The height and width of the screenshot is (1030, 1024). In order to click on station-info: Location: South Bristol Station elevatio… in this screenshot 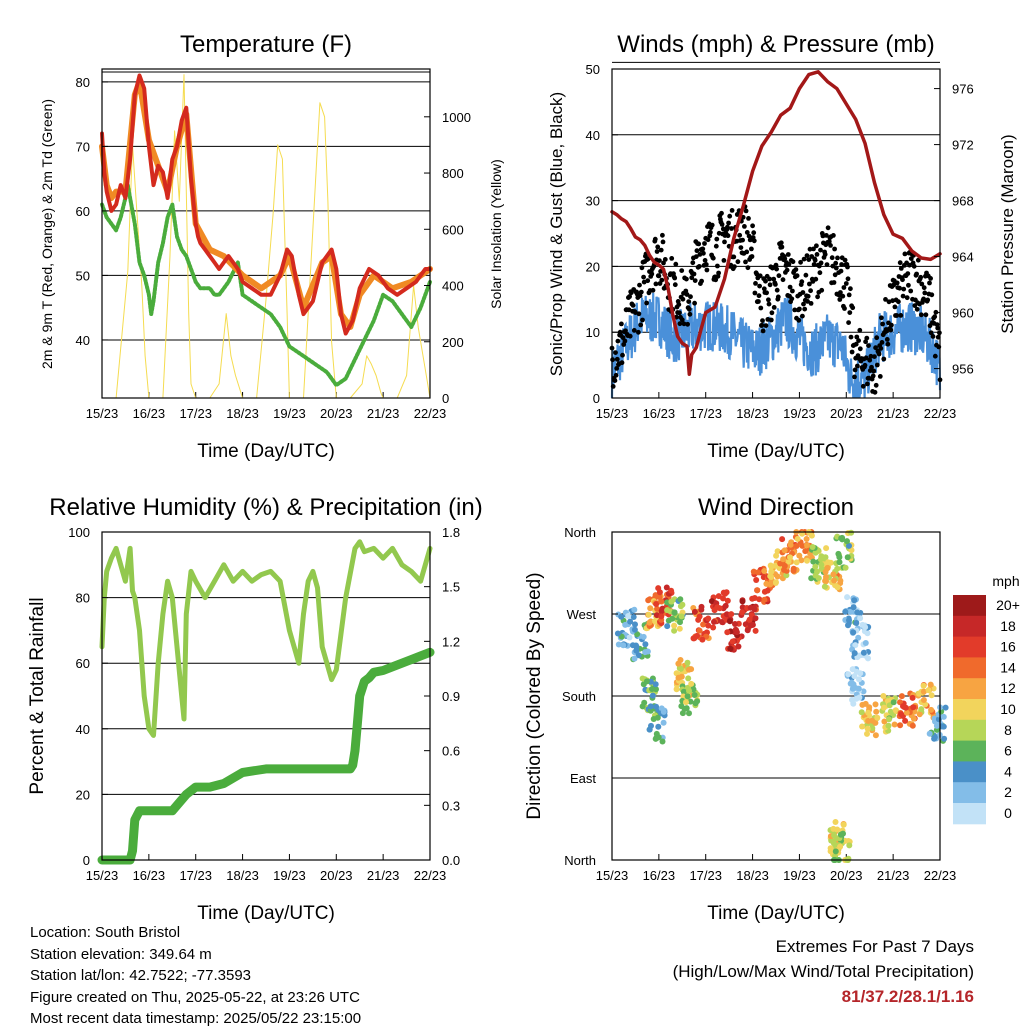, I will do `click(195, 976)`.